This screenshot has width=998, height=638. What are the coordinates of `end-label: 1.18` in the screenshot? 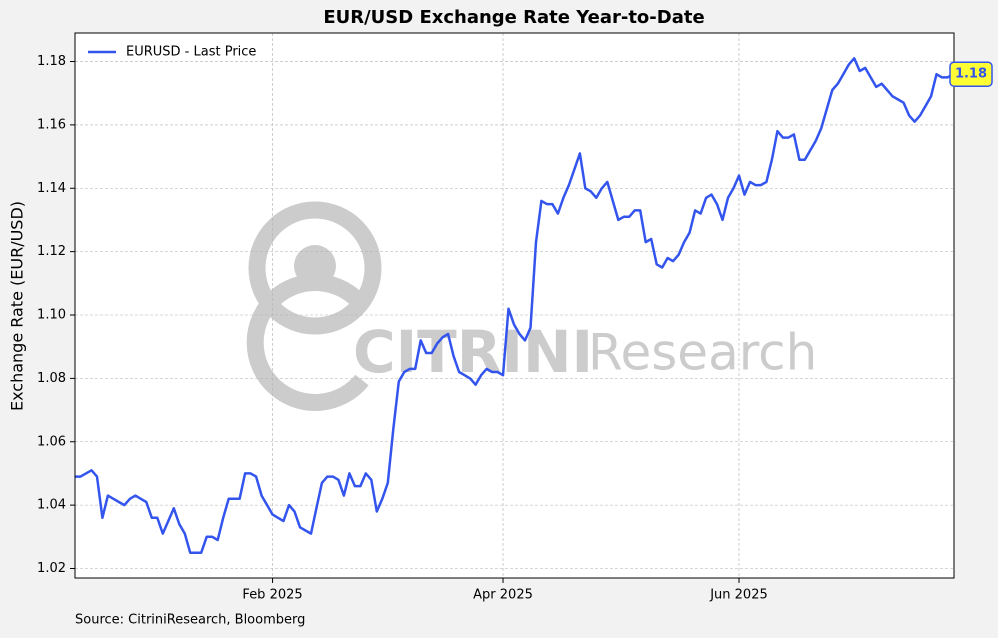 It's located at (971, 74).